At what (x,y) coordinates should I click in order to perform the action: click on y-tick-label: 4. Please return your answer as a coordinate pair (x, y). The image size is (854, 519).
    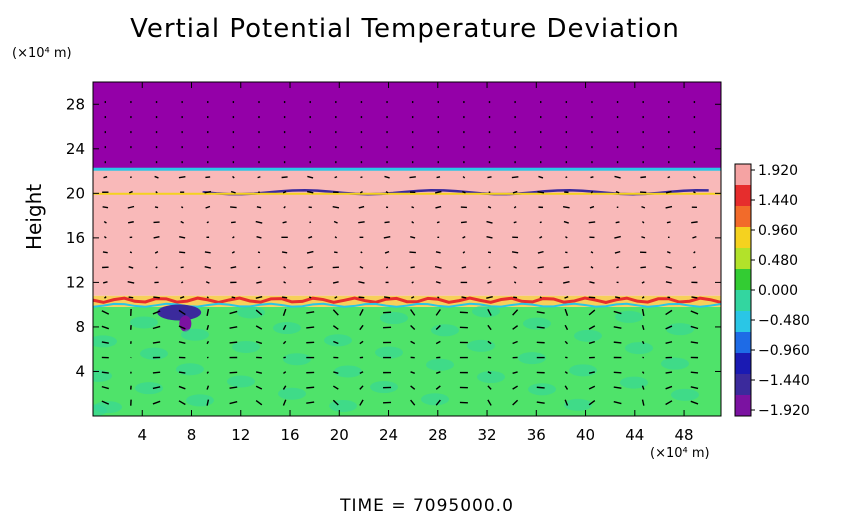
    Looking at the image, I should click on (80, 371).